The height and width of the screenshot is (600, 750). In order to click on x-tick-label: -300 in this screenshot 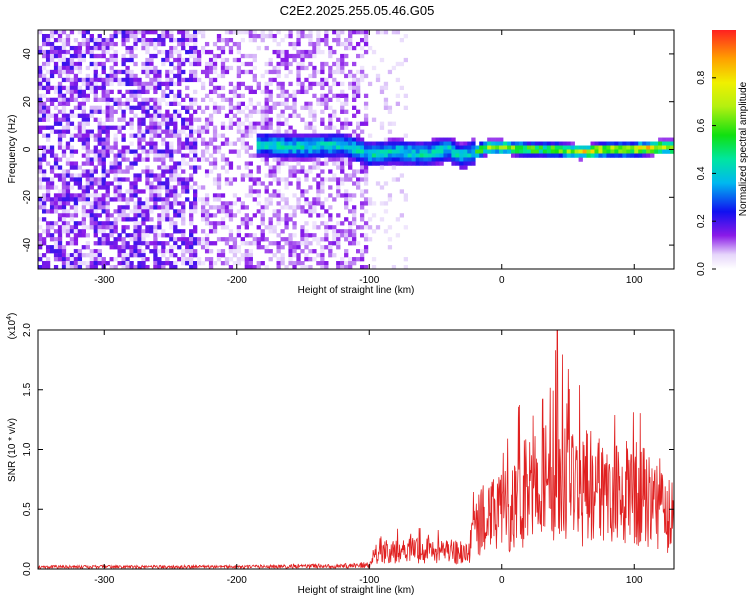, I will do `click(104, 280)`.